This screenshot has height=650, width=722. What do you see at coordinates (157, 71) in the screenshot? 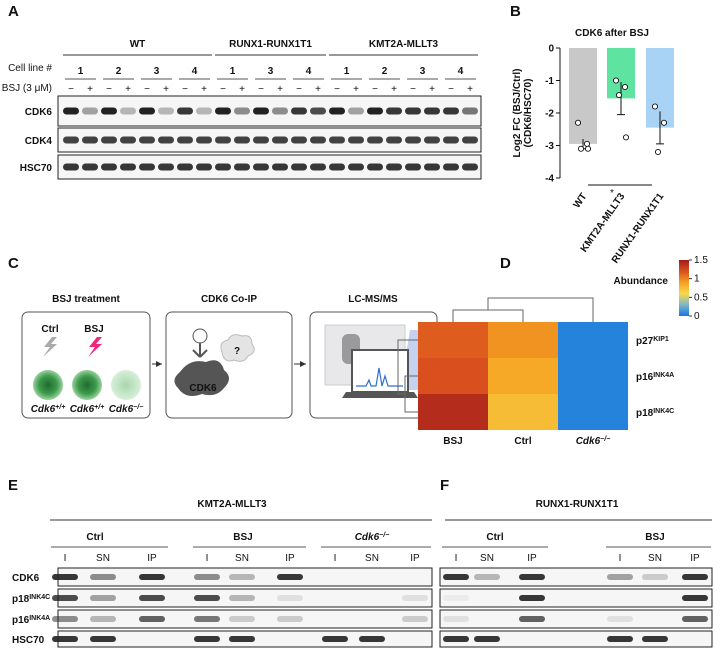
I see `cell-line: 3` at bounding box center [157, 71].